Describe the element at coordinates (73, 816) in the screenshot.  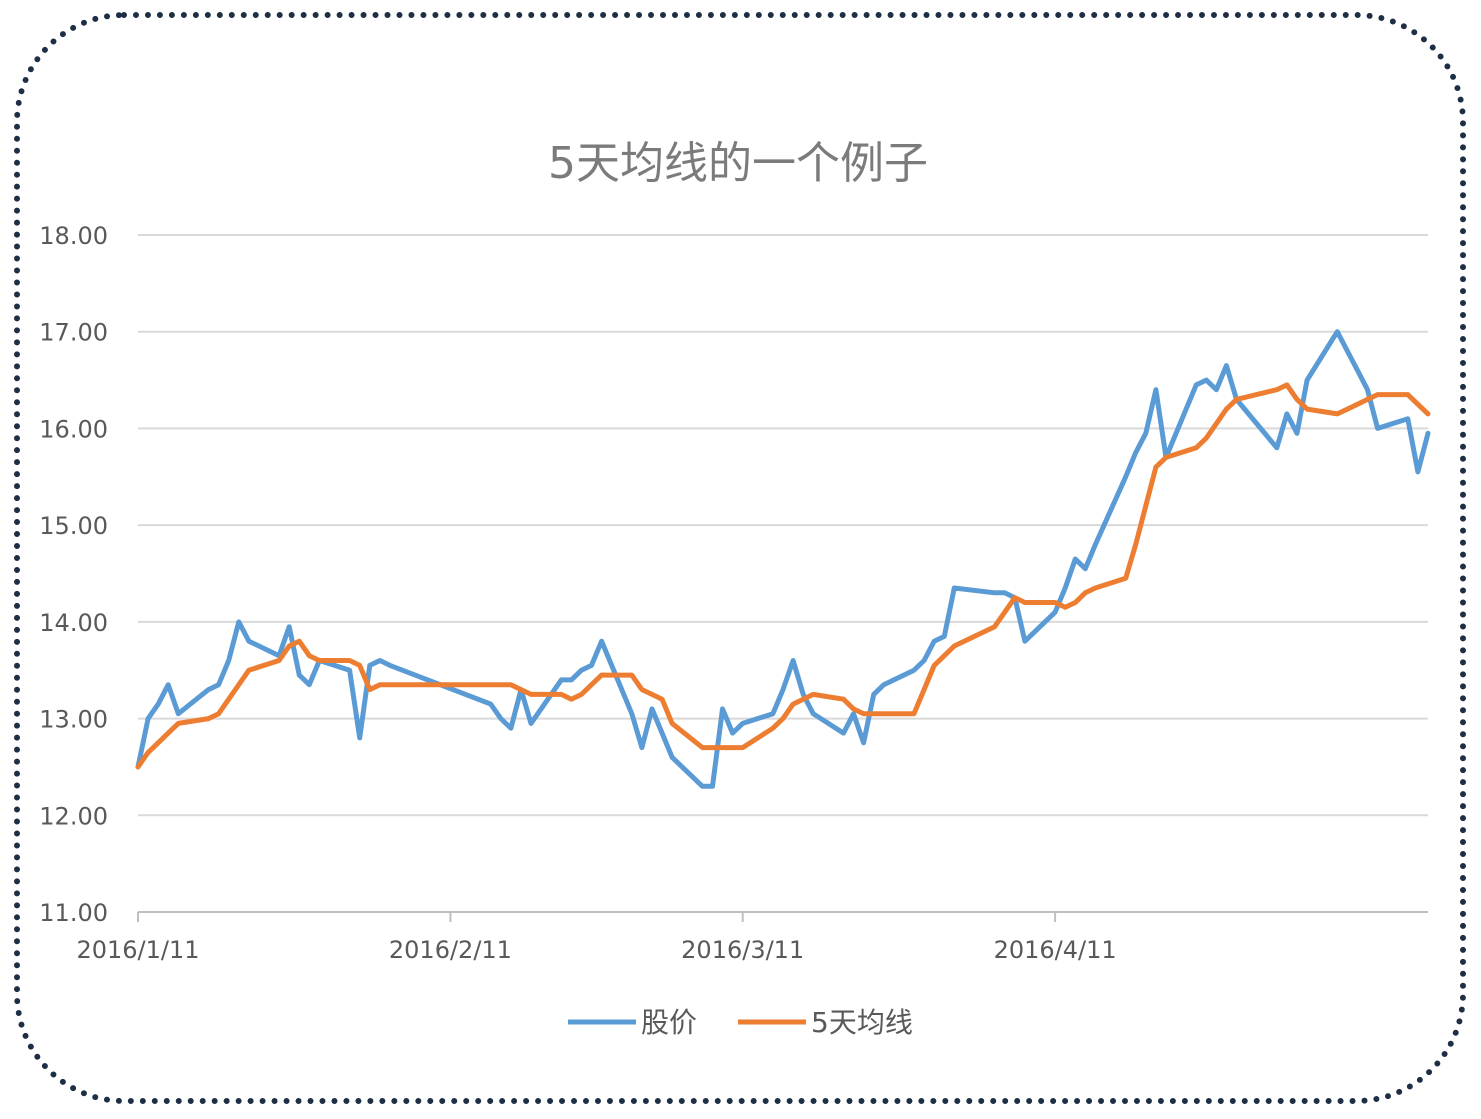
I see `y-tick-label: 12.00` at that location.